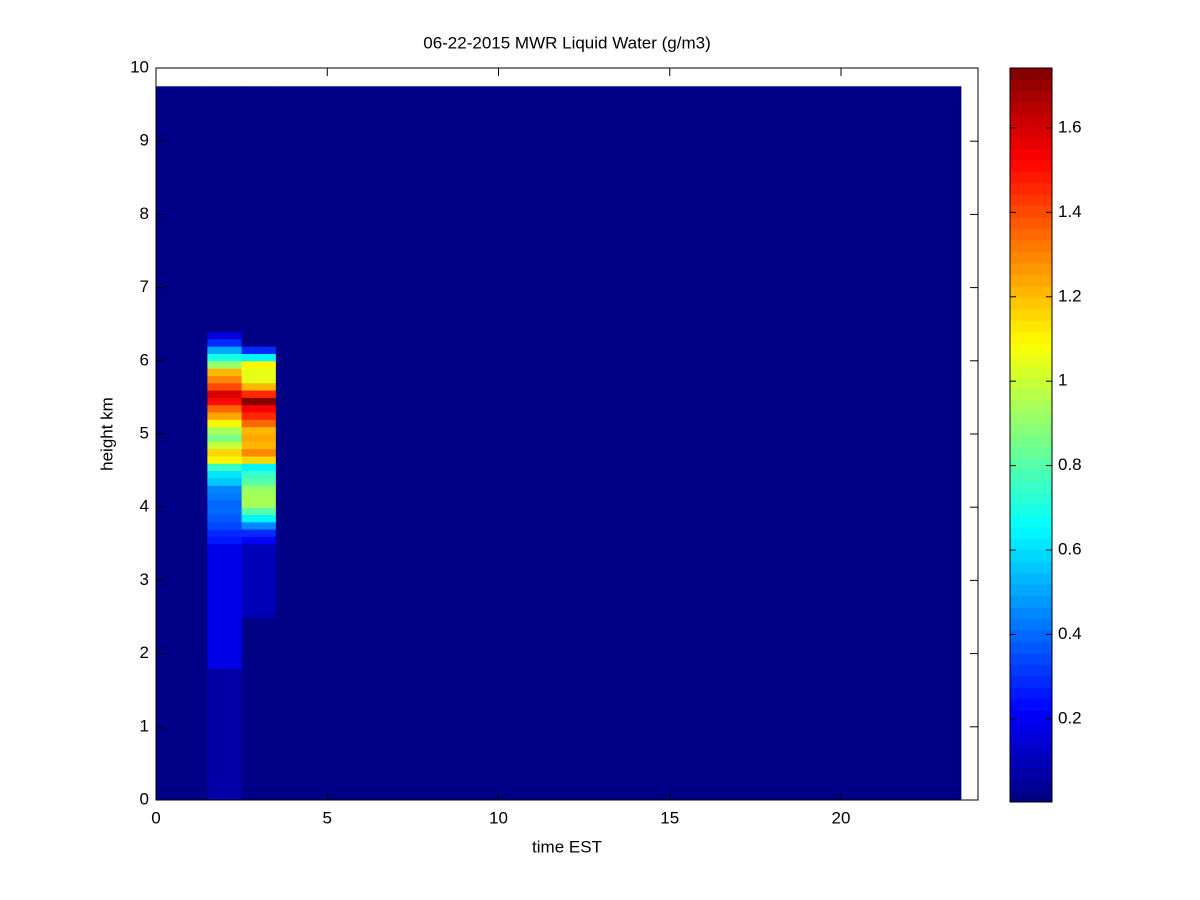  I want to click on colorbar-tick-label: 1.2, so click(1070, 295).